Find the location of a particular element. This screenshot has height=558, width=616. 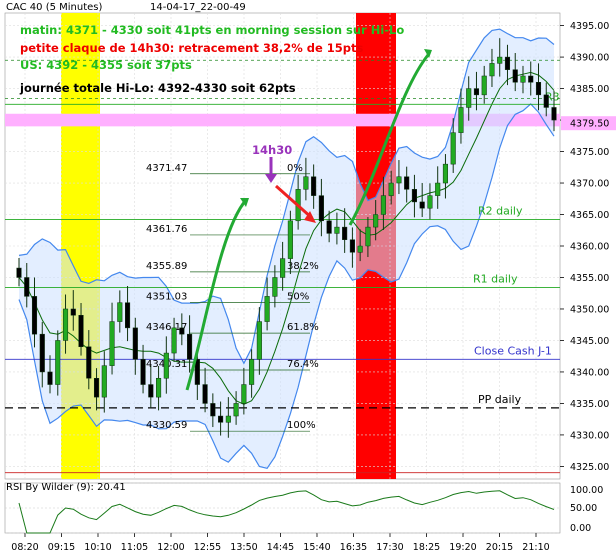

y-tick-label-14: 4325.00 is located at coordinates (589, 467).